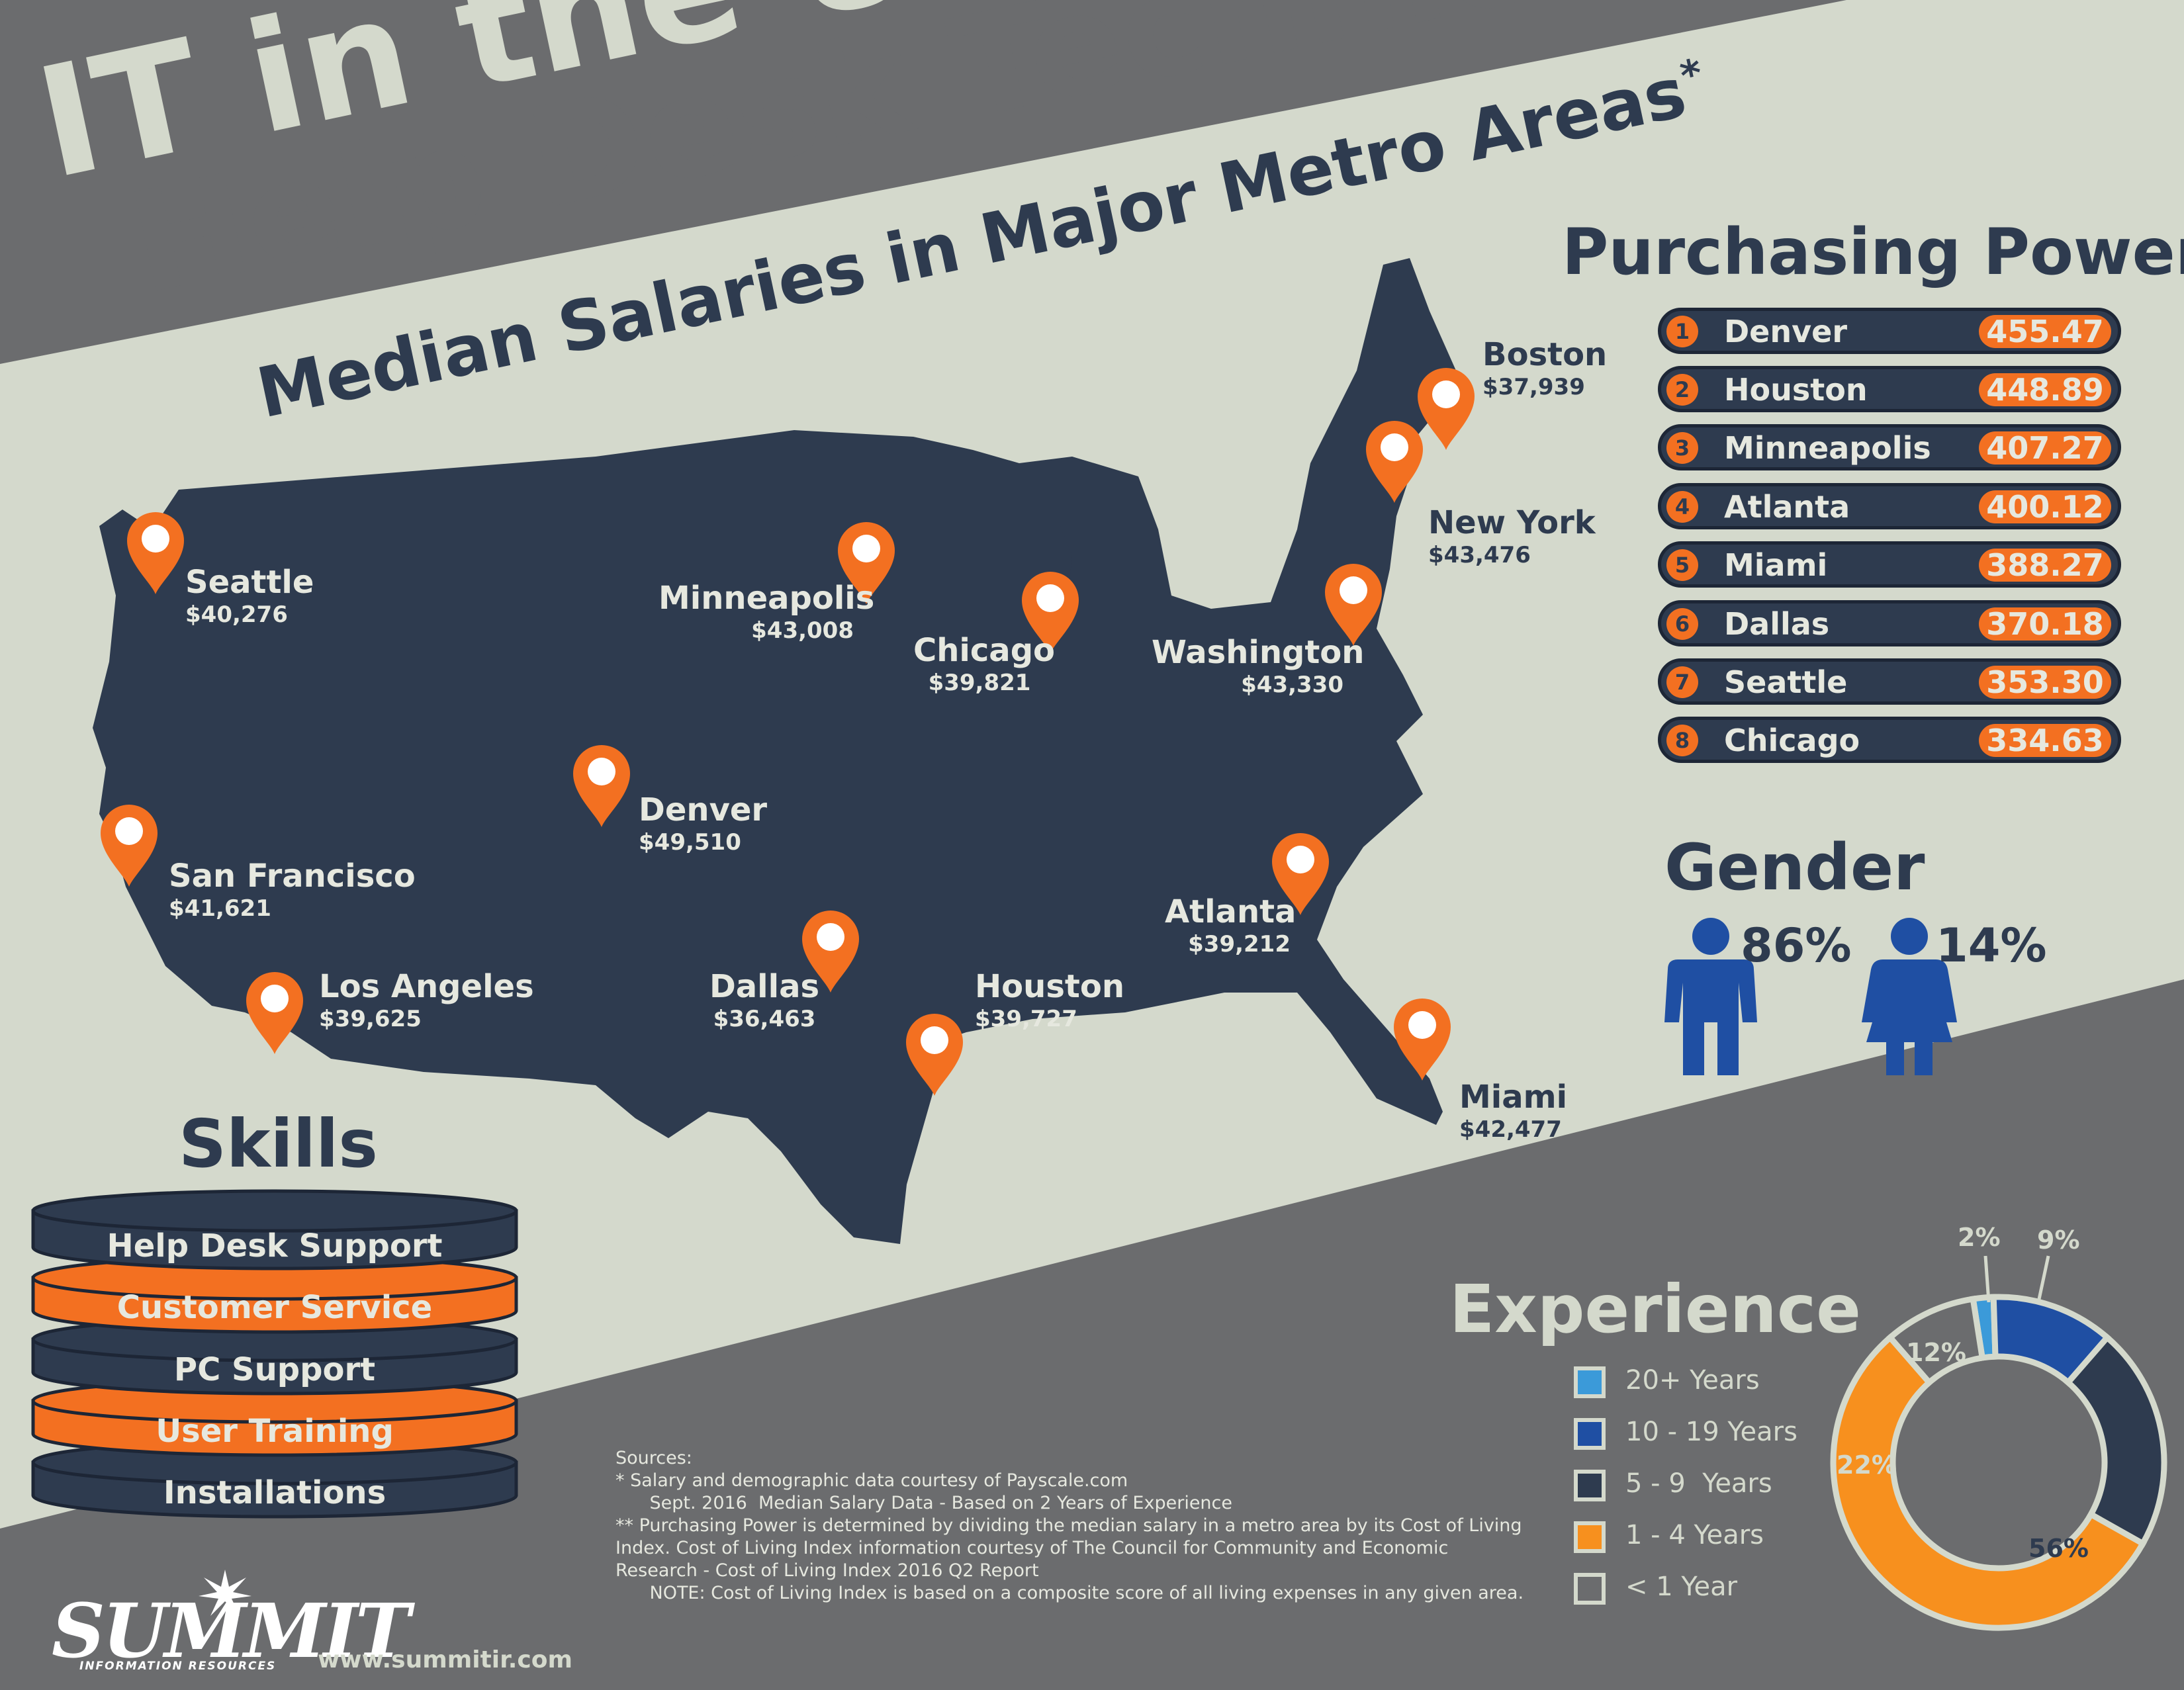 The height and width of the screenshot is (1690, 2184). What do you see at coordinates (1682, 565) in the screenshot?
I see `rank-badge: 5` at bounding box center [1682, 565].